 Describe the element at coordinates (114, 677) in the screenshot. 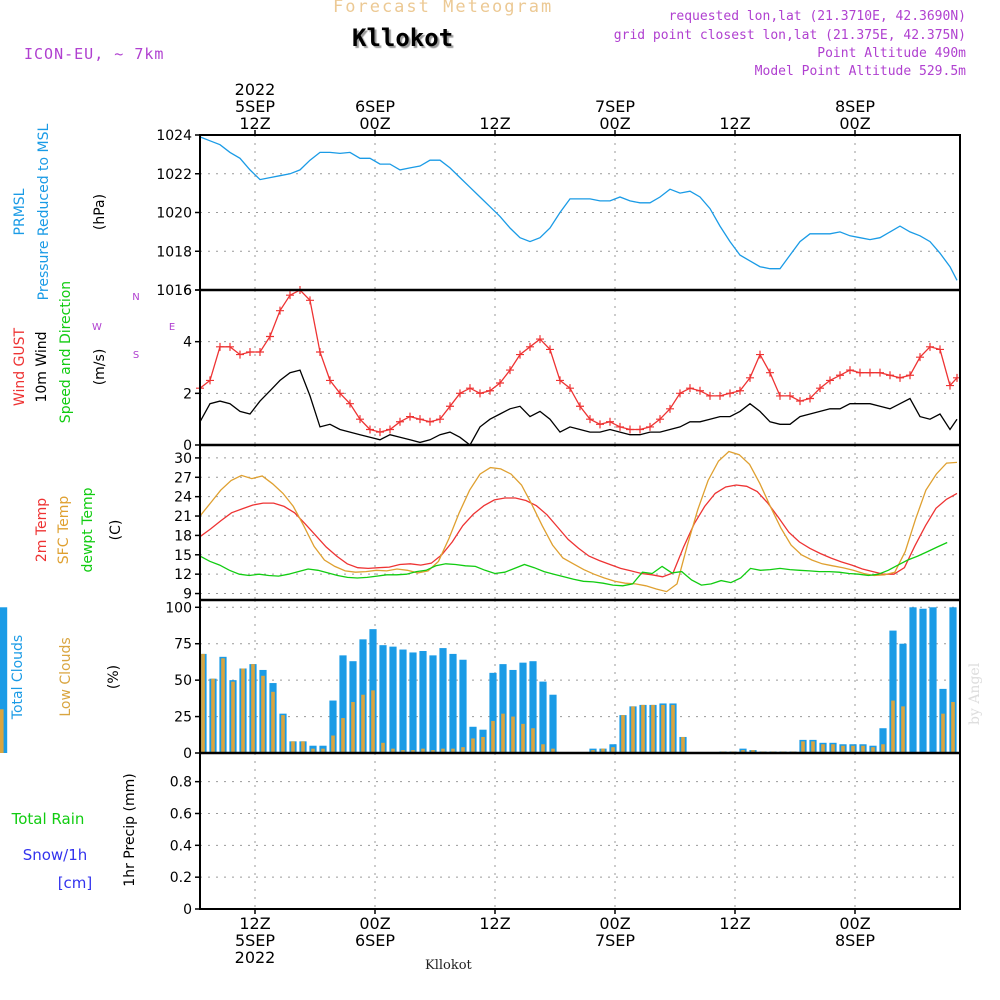

I see `clouds-unit: (%)` at that location.